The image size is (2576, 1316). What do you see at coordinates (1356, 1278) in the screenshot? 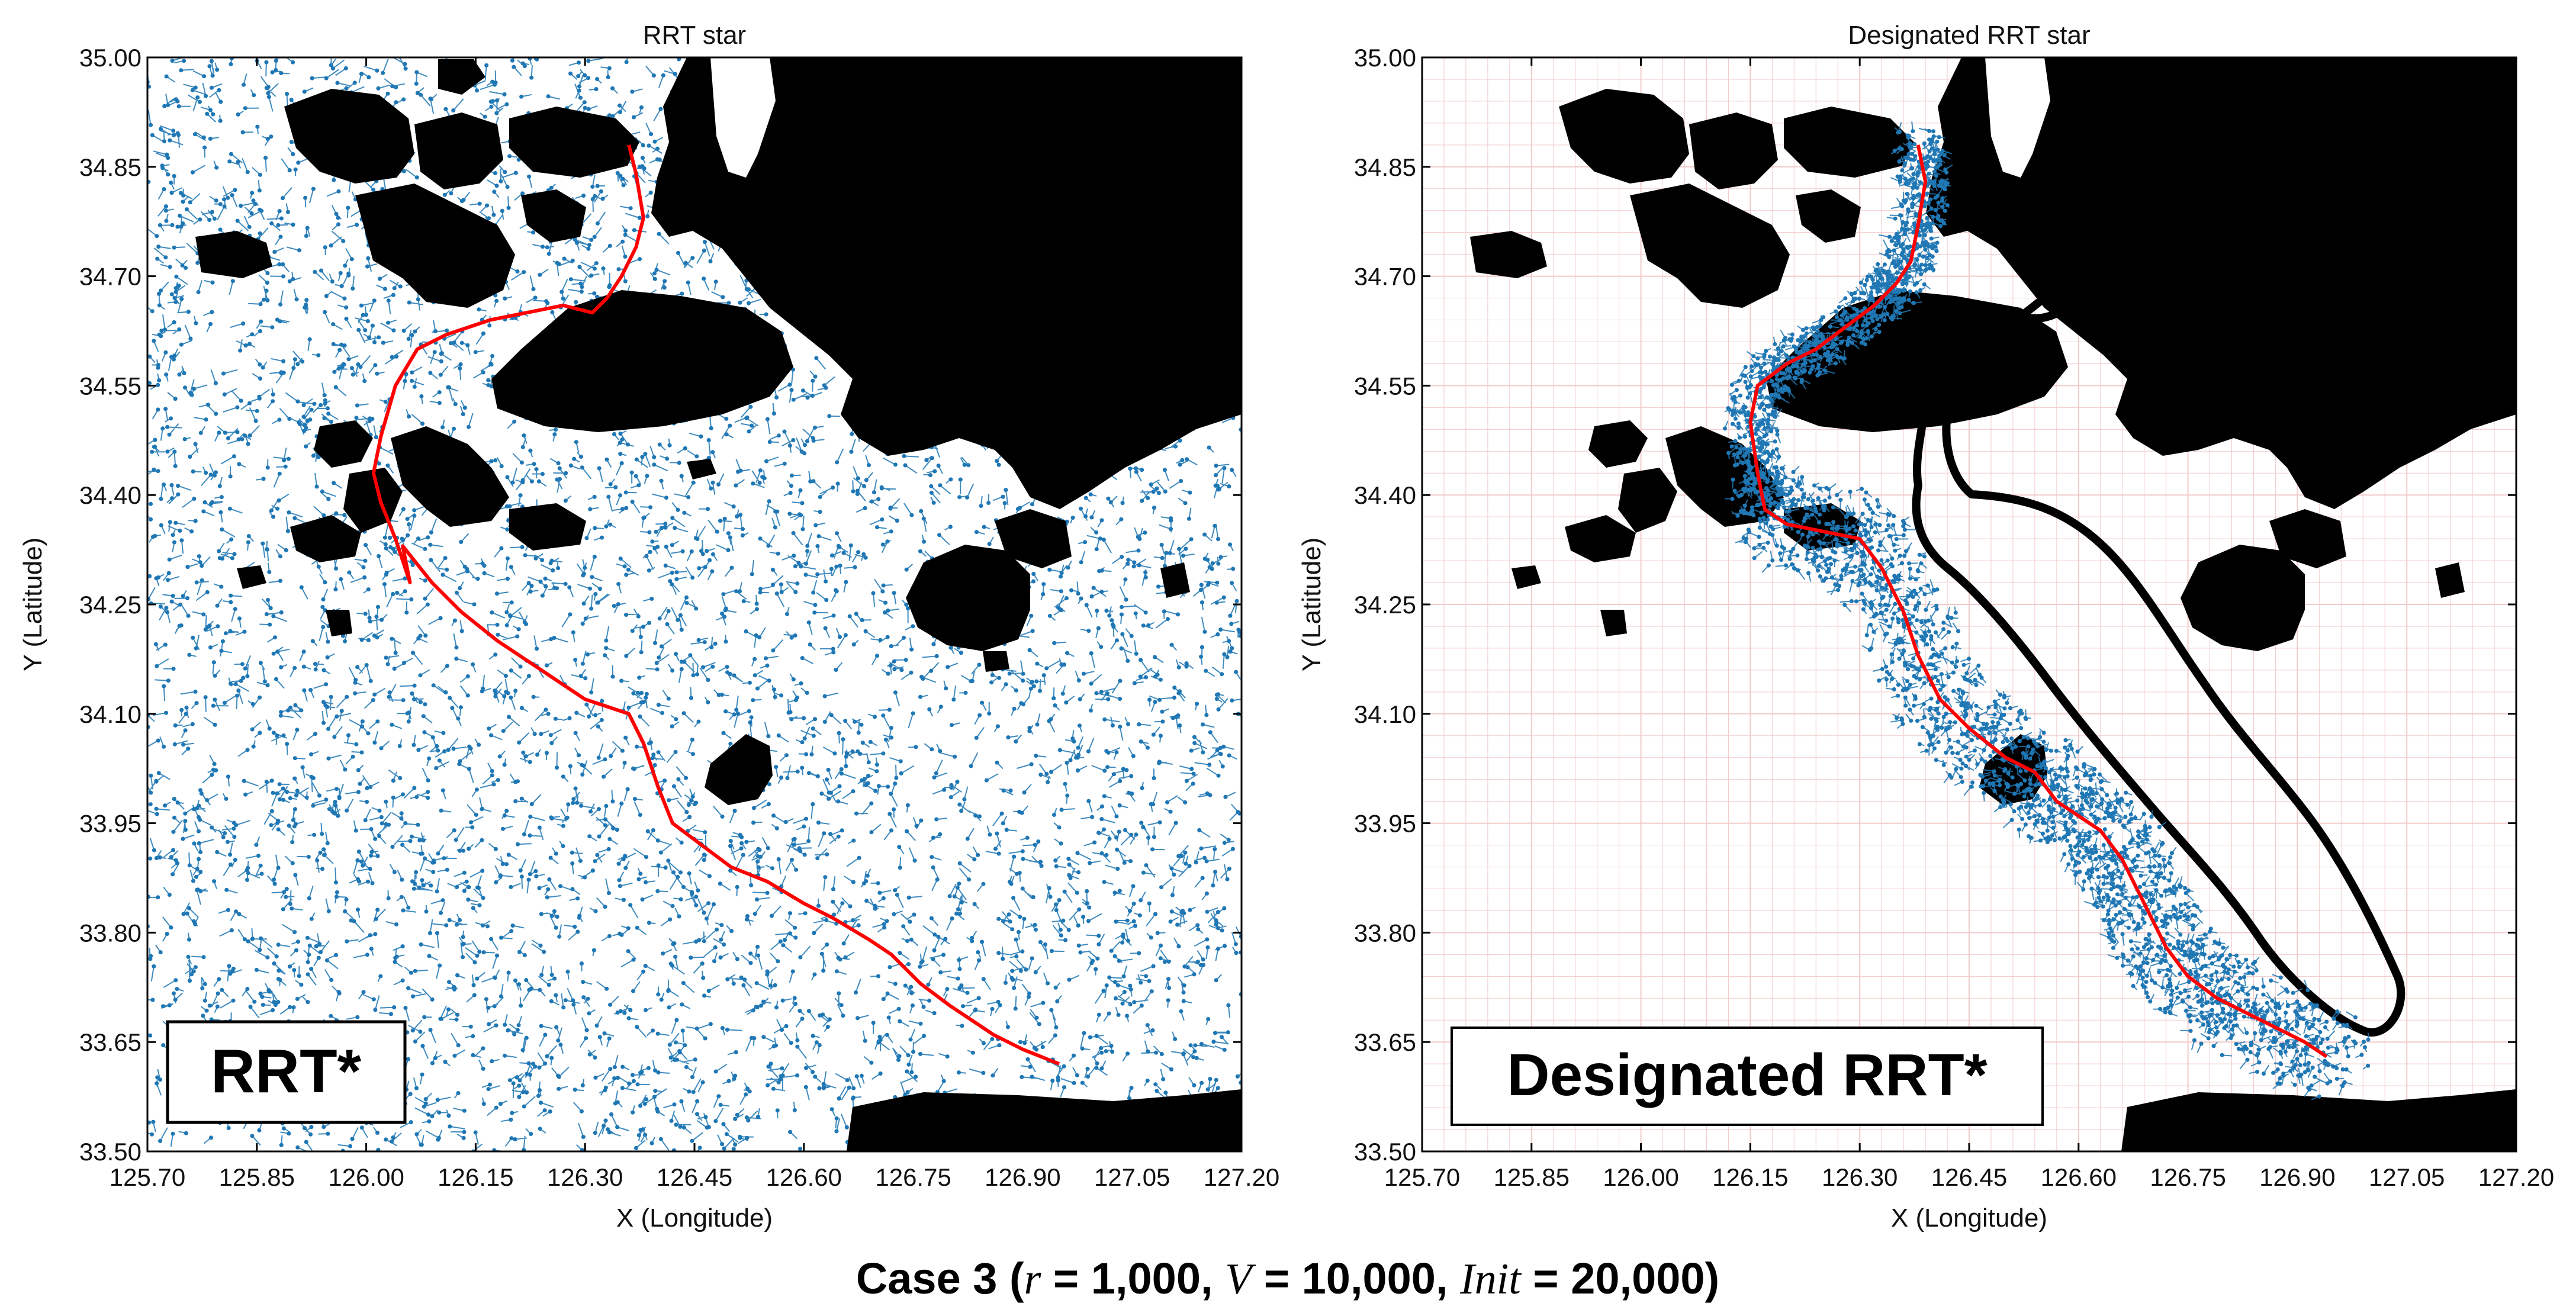
I see `caption-part-v: = 10,000,` at bounding box center [1356, 1278].